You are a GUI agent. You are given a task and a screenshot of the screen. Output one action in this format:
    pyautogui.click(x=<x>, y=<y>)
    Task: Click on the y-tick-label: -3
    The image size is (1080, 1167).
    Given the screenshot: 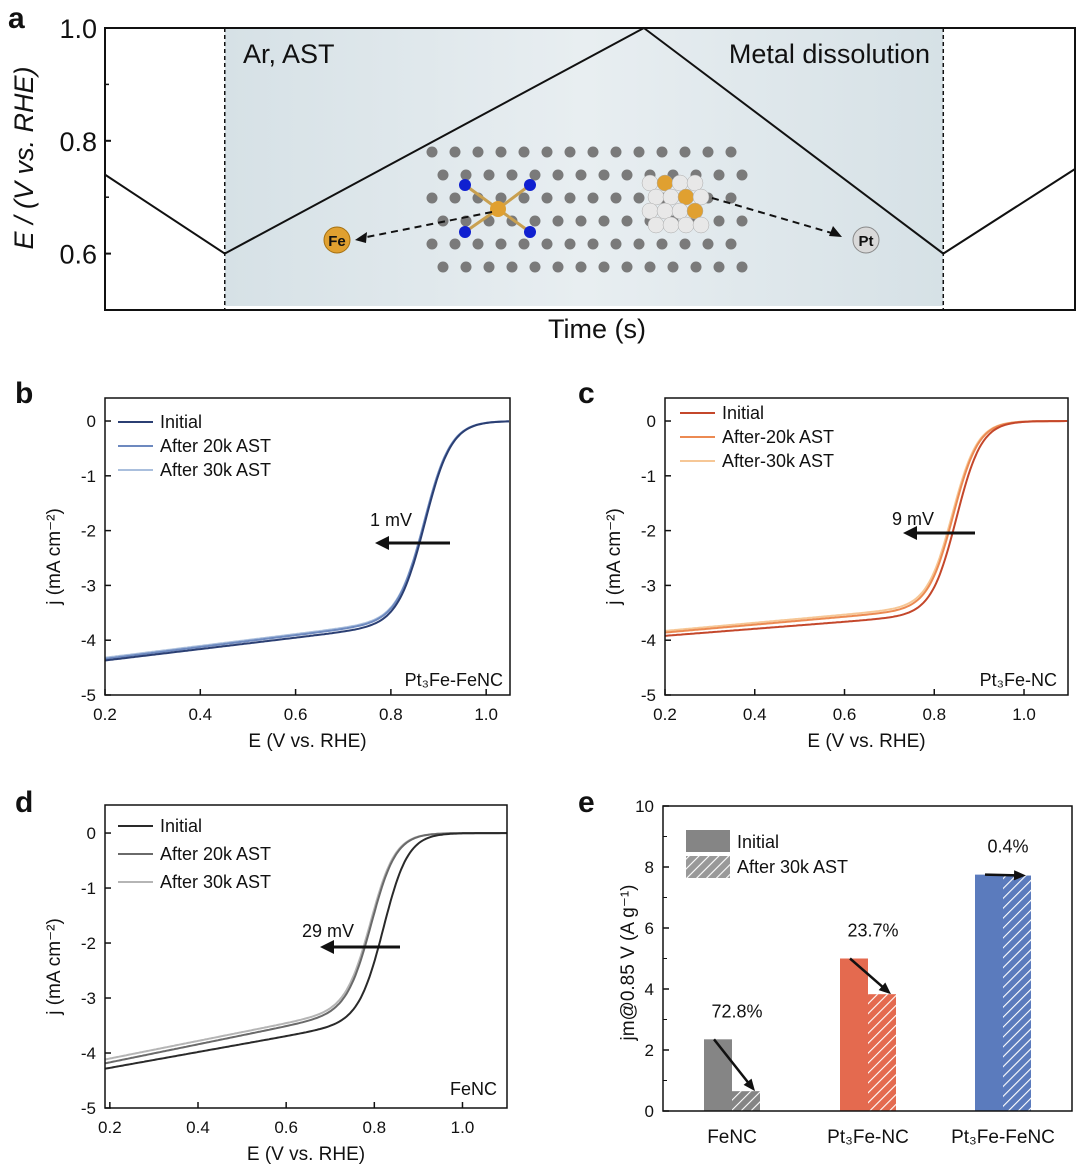 What is the action you would take?
    pyautogui.click(x=88, y=998)
    